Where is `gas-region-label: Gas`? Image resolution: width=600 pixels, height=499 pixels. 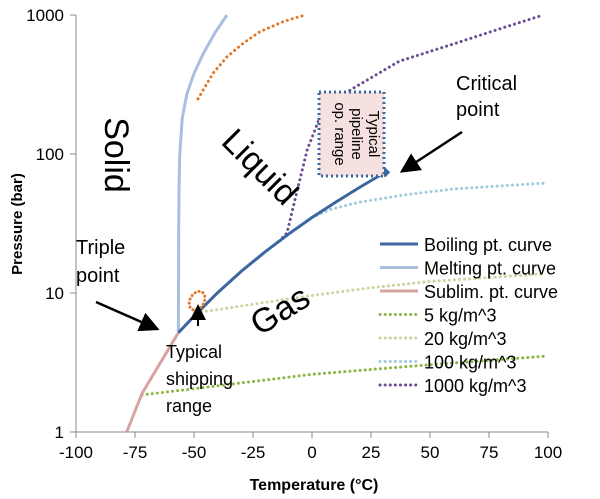 gas-region-label: Gas is located at coordinates (280, 310).